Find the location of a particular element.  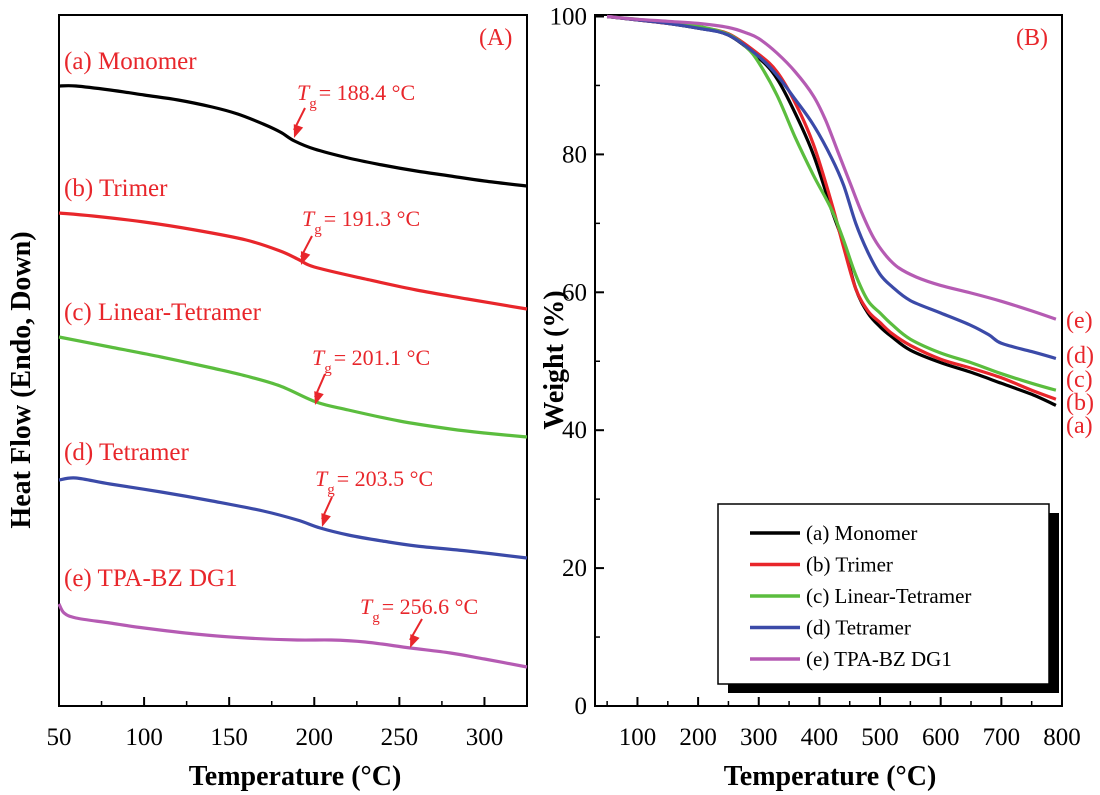

panel-b-legend-label: (c) Linear-Tetramer is located at coordinates (888, 596).